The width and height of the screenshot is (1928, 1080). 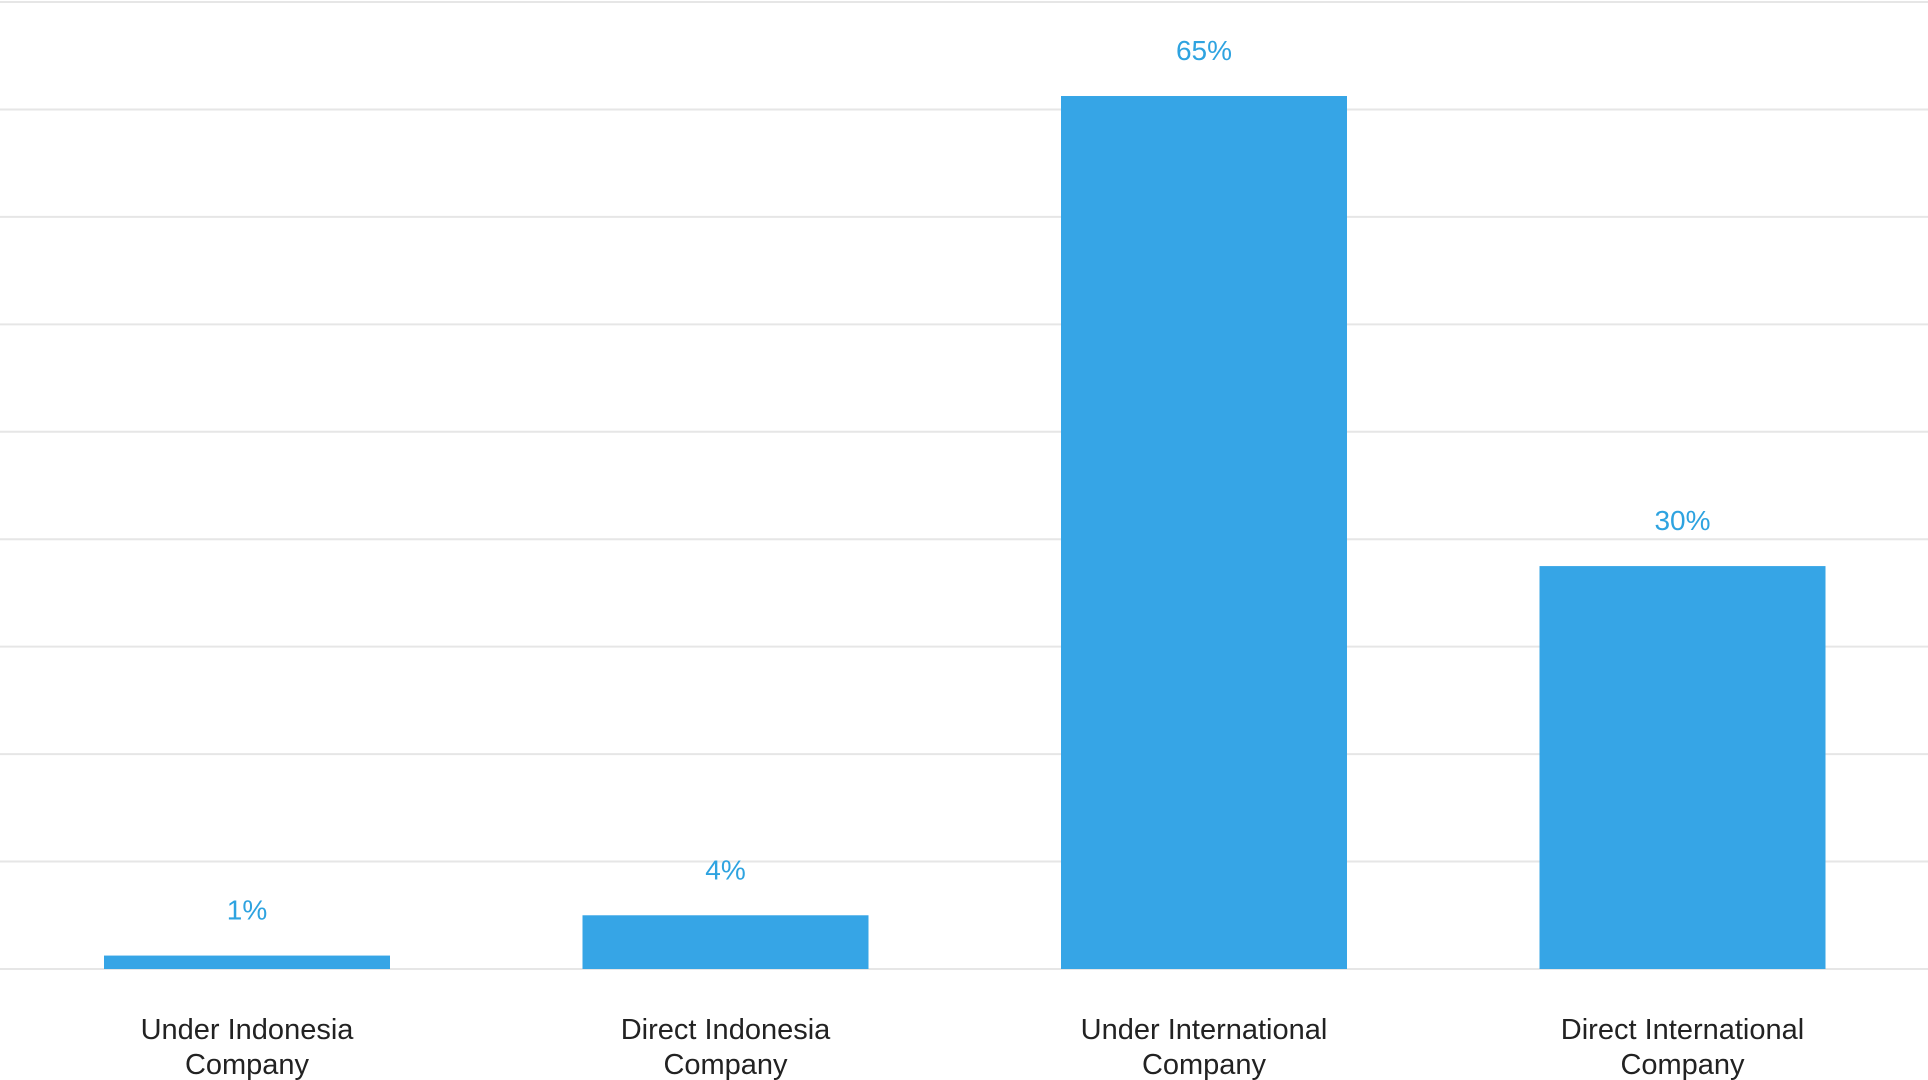 What do you see at coordinates (1204, 1030) in the screenshot?
I see `category-label: Under International` at bounding box center [1204, 1030].